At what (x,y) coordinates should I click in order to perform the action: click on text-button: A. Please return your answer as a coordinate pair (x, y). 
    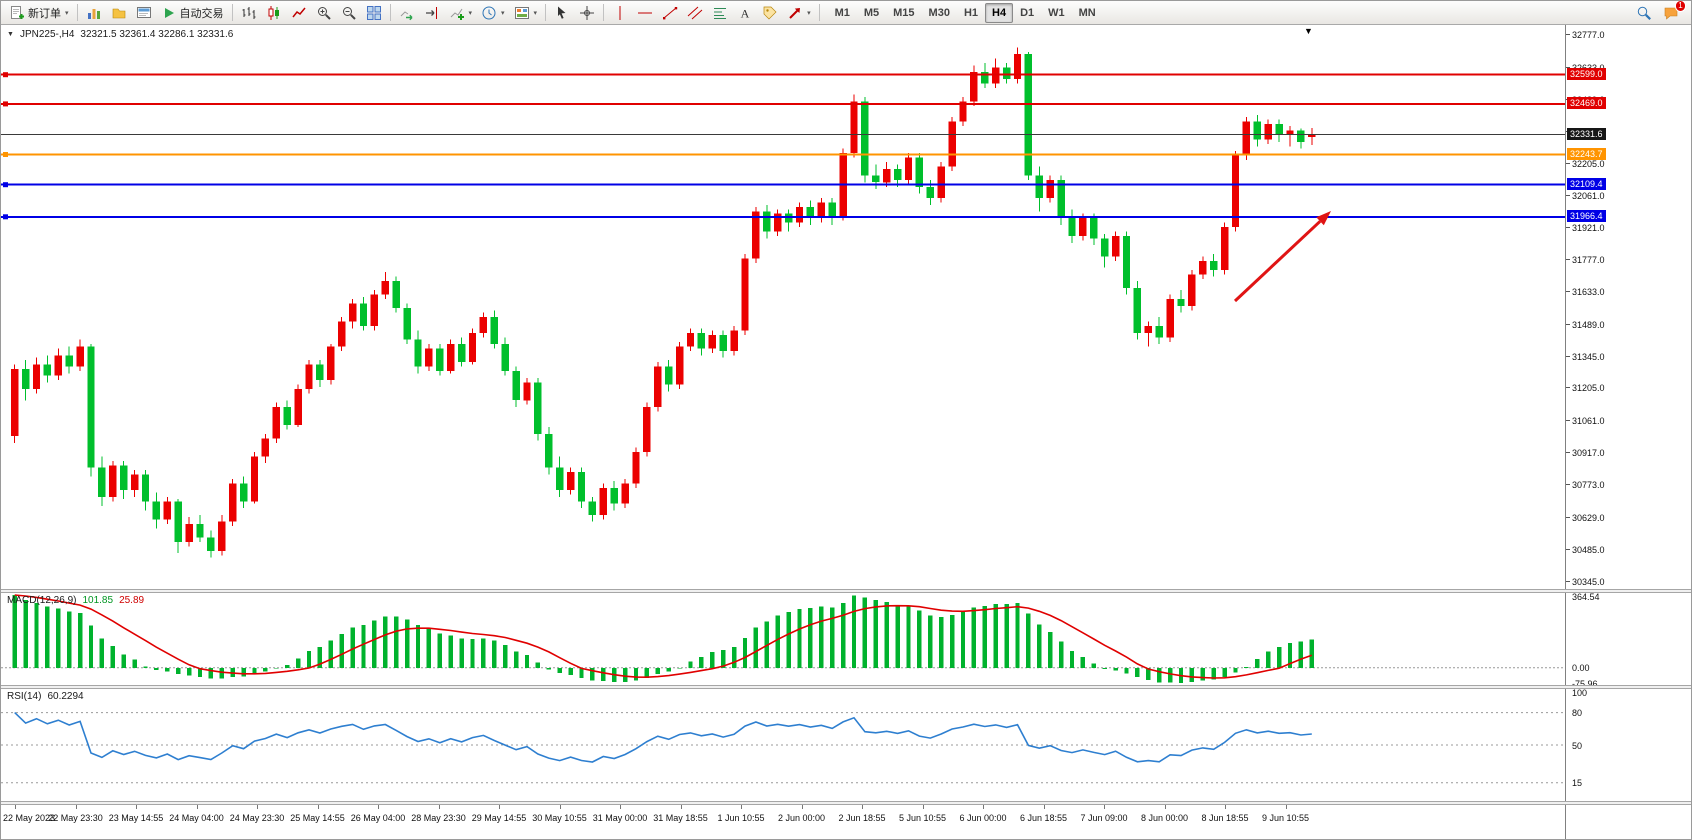
    Looking at the image, I should click on (745, 12).